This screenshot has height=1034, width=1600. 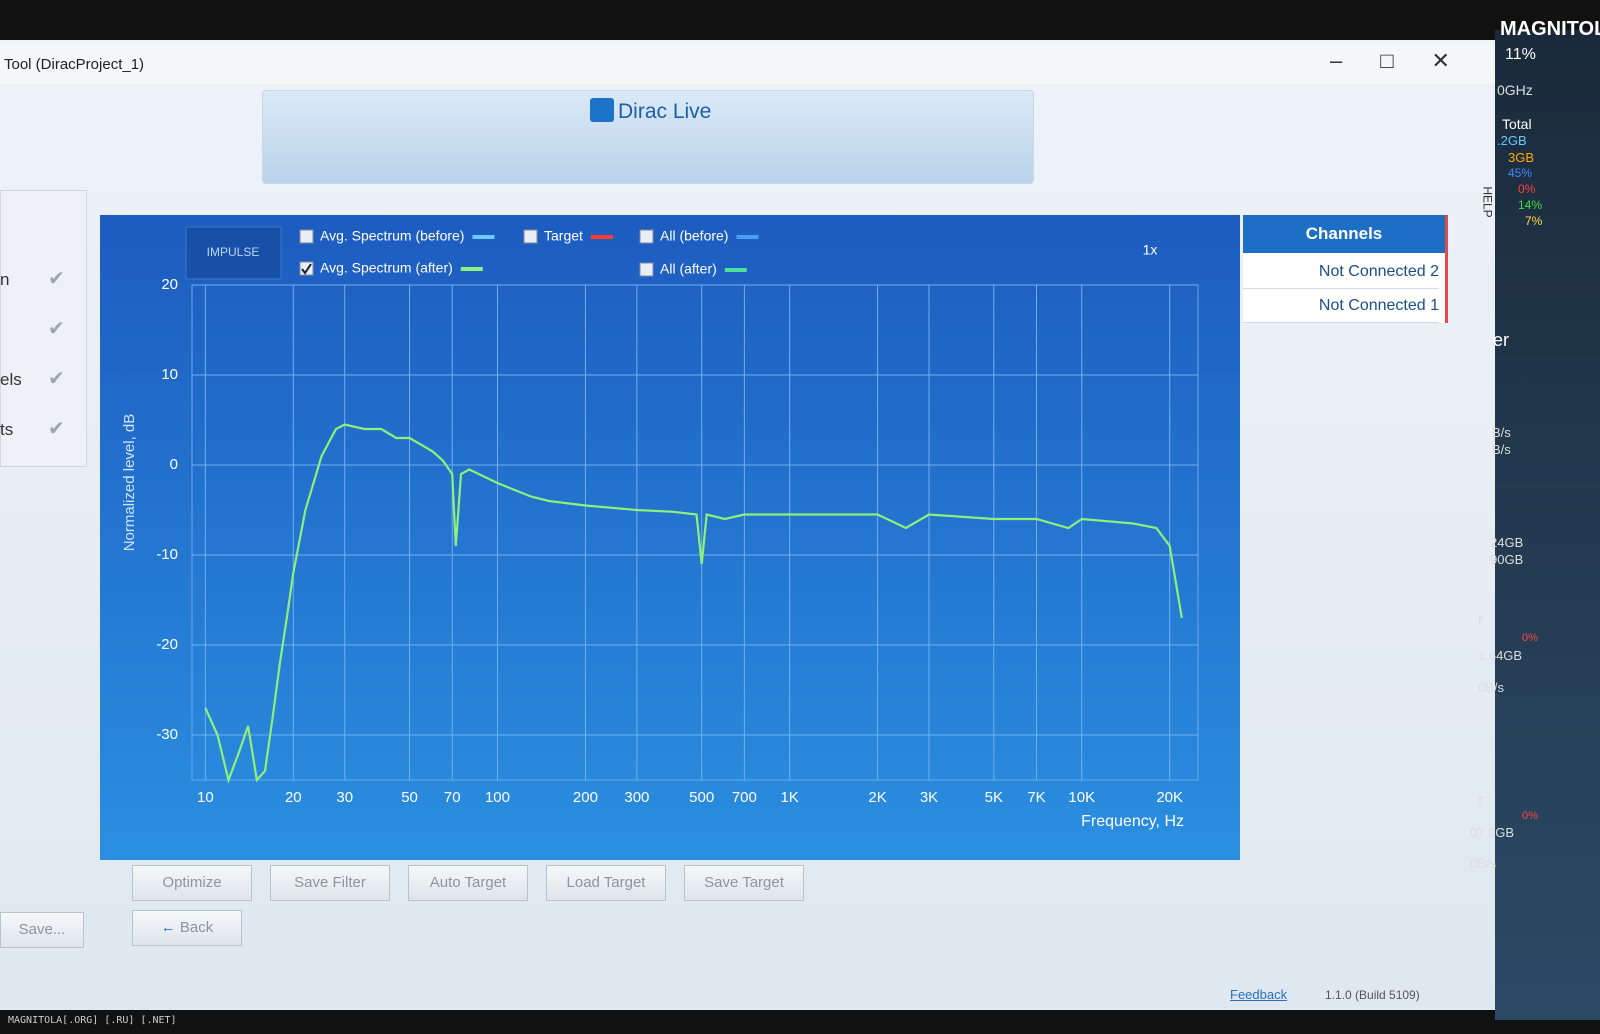 I want to click on gadget-text: 1.64GB, so click(x=1500, y=655).